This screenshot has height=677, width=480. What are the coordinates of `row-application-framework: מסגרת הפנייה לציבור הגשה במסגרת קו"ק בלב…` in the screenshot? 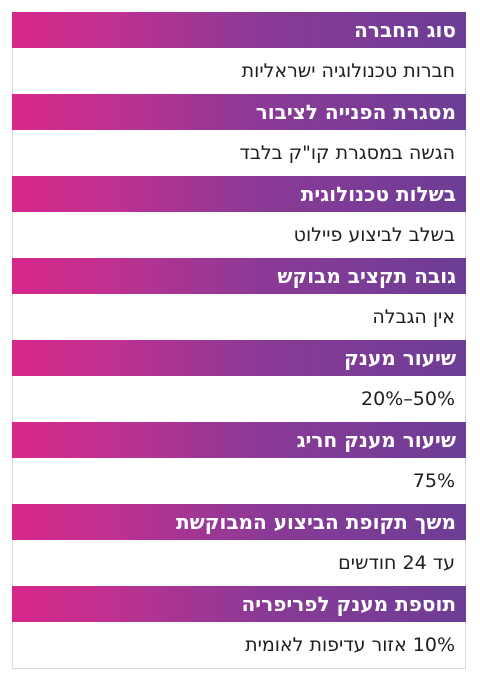 It's located at (239, 135).